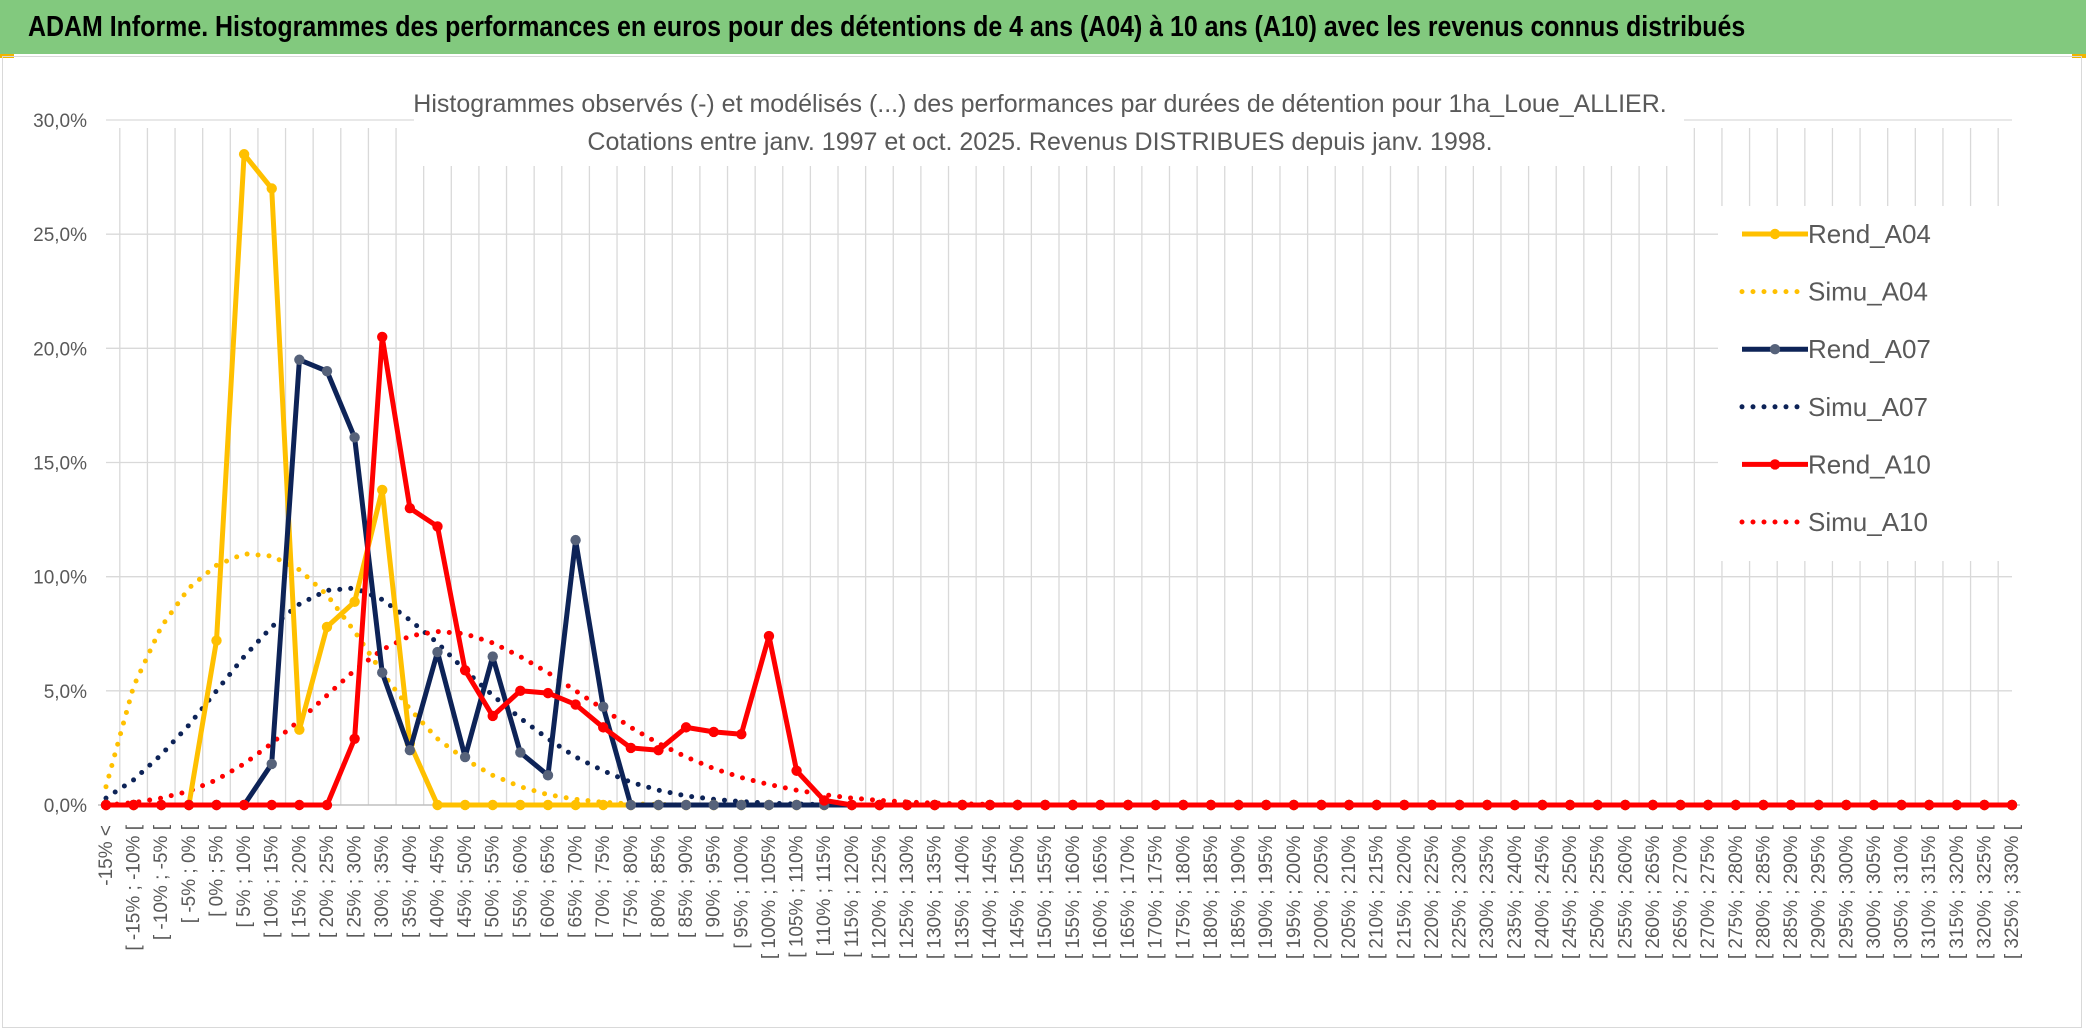  I want to click on y-tick-label: 30,0%, so click(60, 121).